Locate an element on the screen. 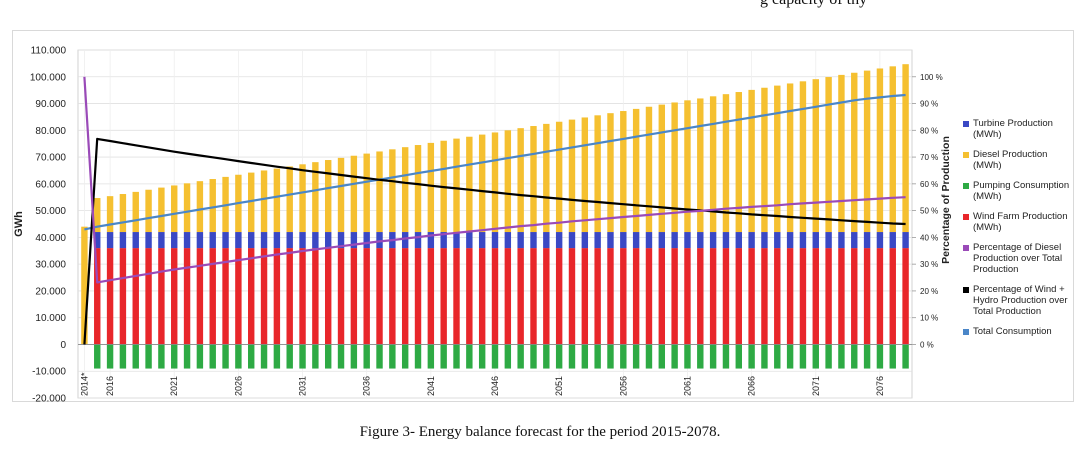  y2-axis-title: Percentage of Production is located at coordinates (946, 200).